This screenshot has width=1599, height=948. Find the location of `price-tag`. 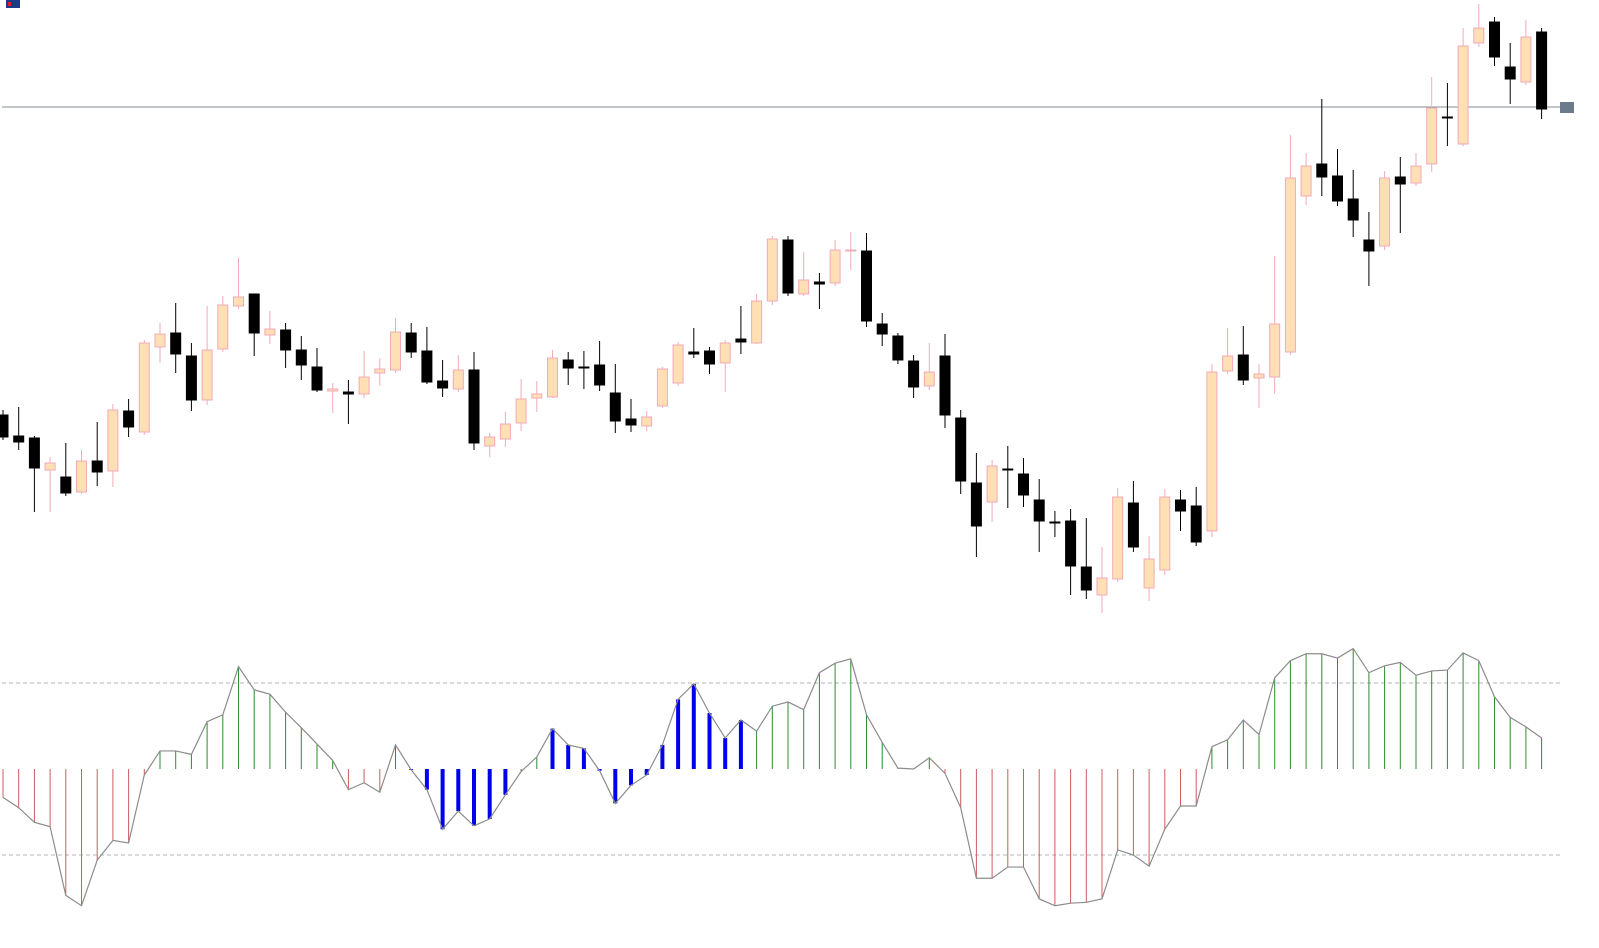

price-tag is located at coordinates (1567, 107).